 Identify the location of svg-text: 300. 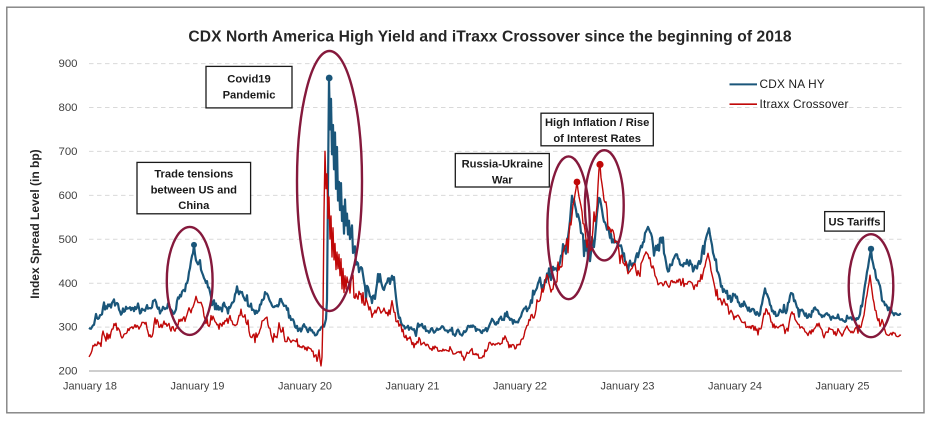
(67, 328).